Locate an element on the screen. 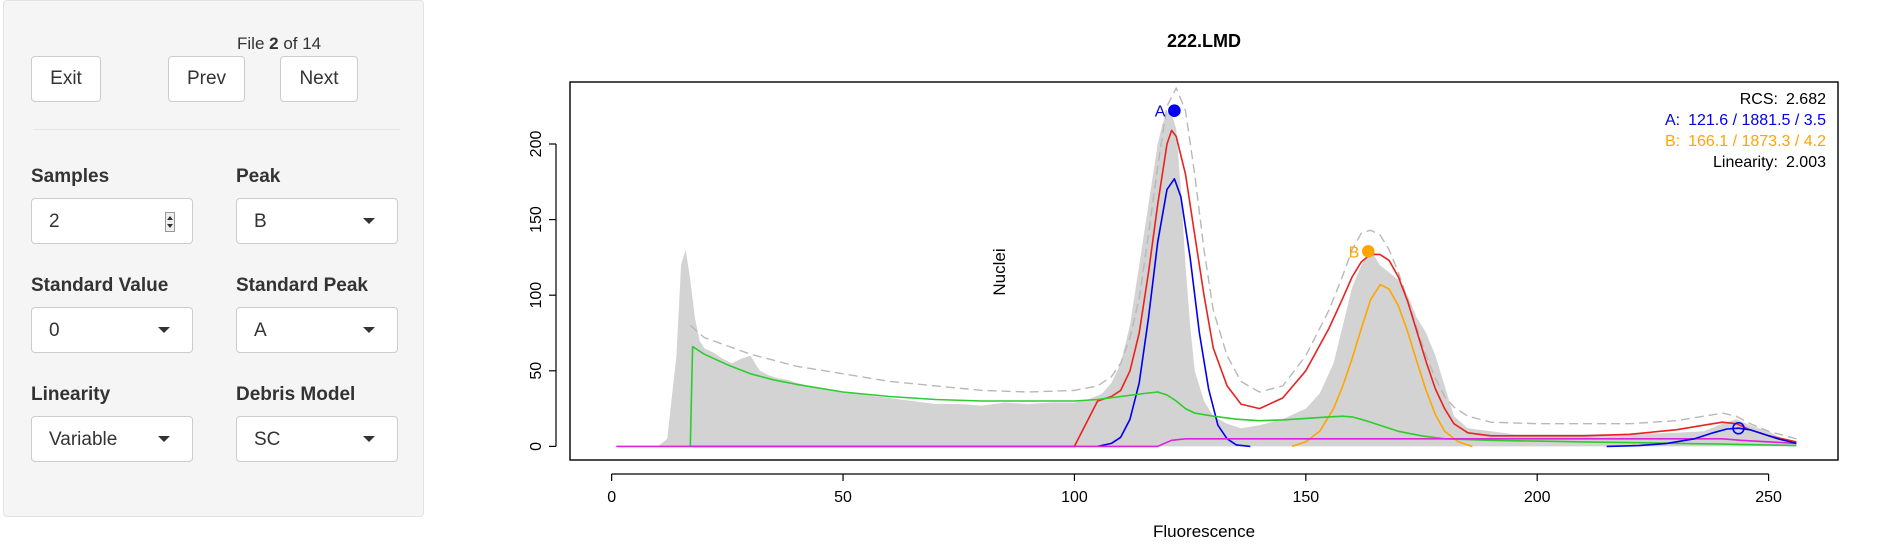 The width and height of the screenshot is (1879, 553). peak-value: B is located at coordinates (260, 221).